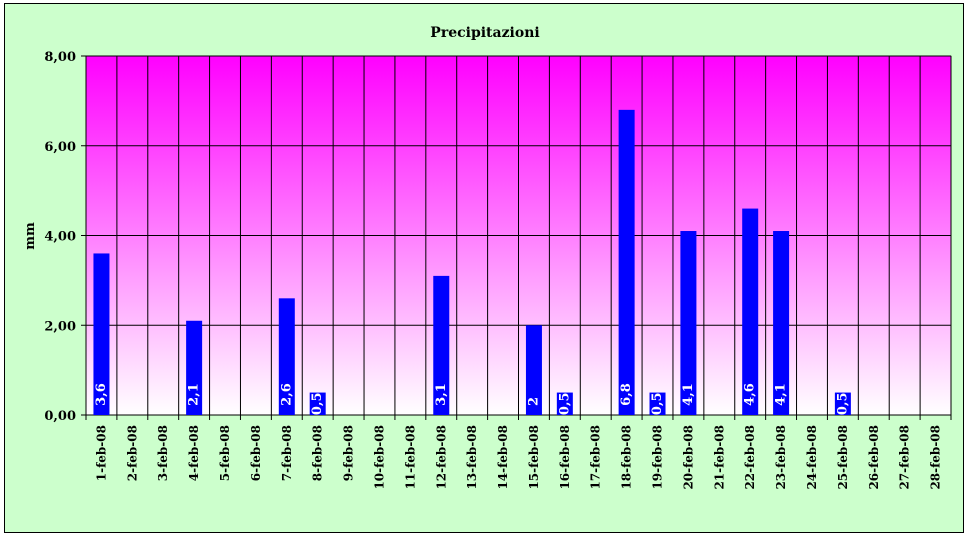 This screenshot has height=539, width=970. I want to click on y-axis-label: mm, so click(30, 236).